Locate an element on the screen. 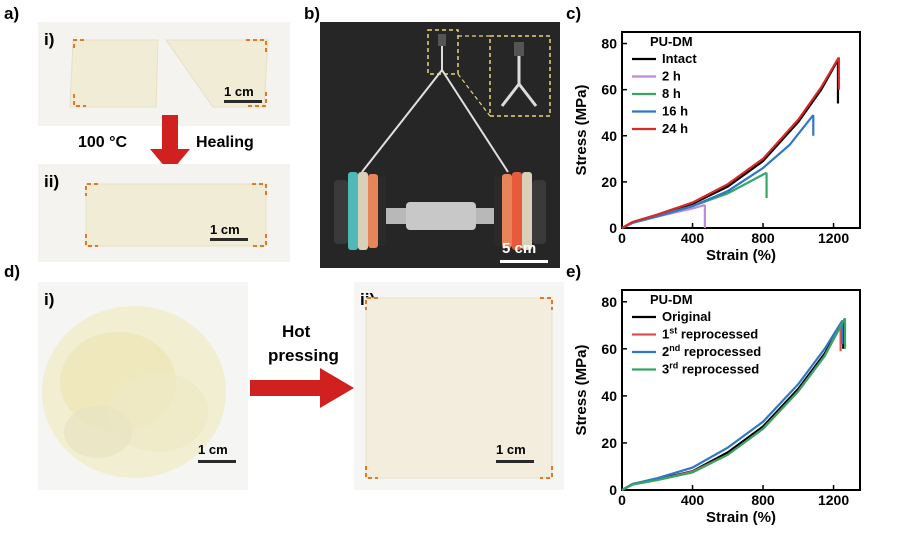  chart-c-ytick-label: 0 is located at coordinates (613, 228).